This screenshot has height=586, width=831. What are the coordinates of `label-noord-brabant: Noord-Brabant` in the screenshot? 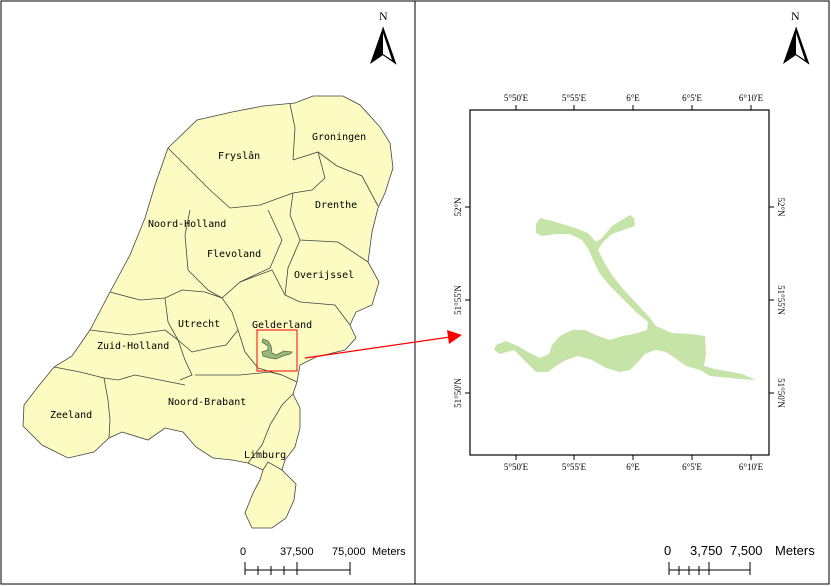 It's located at (207, 402).